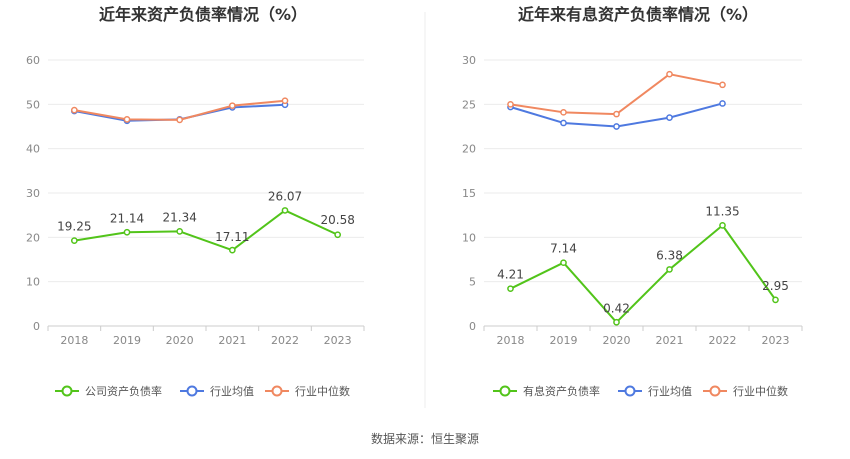 Image resolution: width=850 pixels, height=459 pixels. Describe the element at coordinates (425, 438) in the screenshot. I see `data-source-note: 数据来源：恒生聚源` at that location.